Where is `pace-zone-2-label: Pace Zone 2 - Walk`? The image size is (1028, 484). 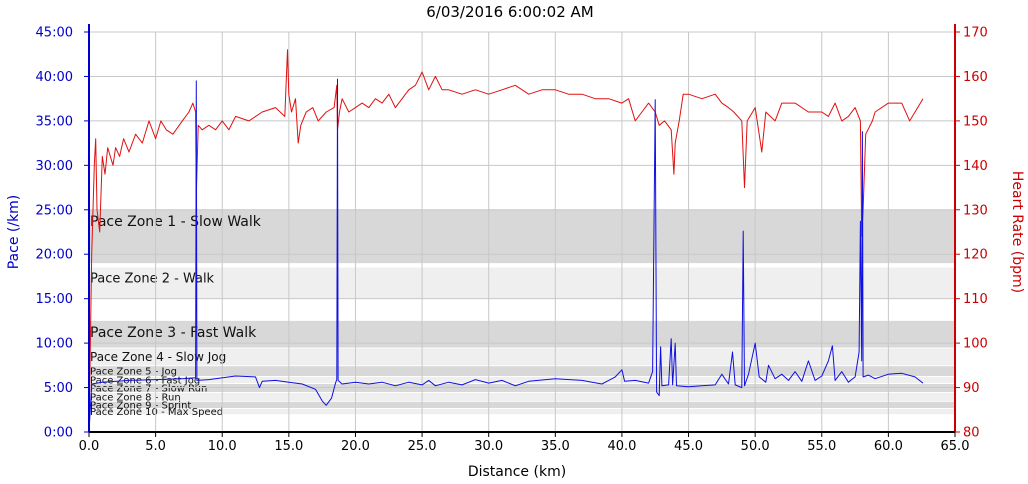 pace-zone-2-label: Pace Zone 2 - Walk is located at coordinates (152, 279).